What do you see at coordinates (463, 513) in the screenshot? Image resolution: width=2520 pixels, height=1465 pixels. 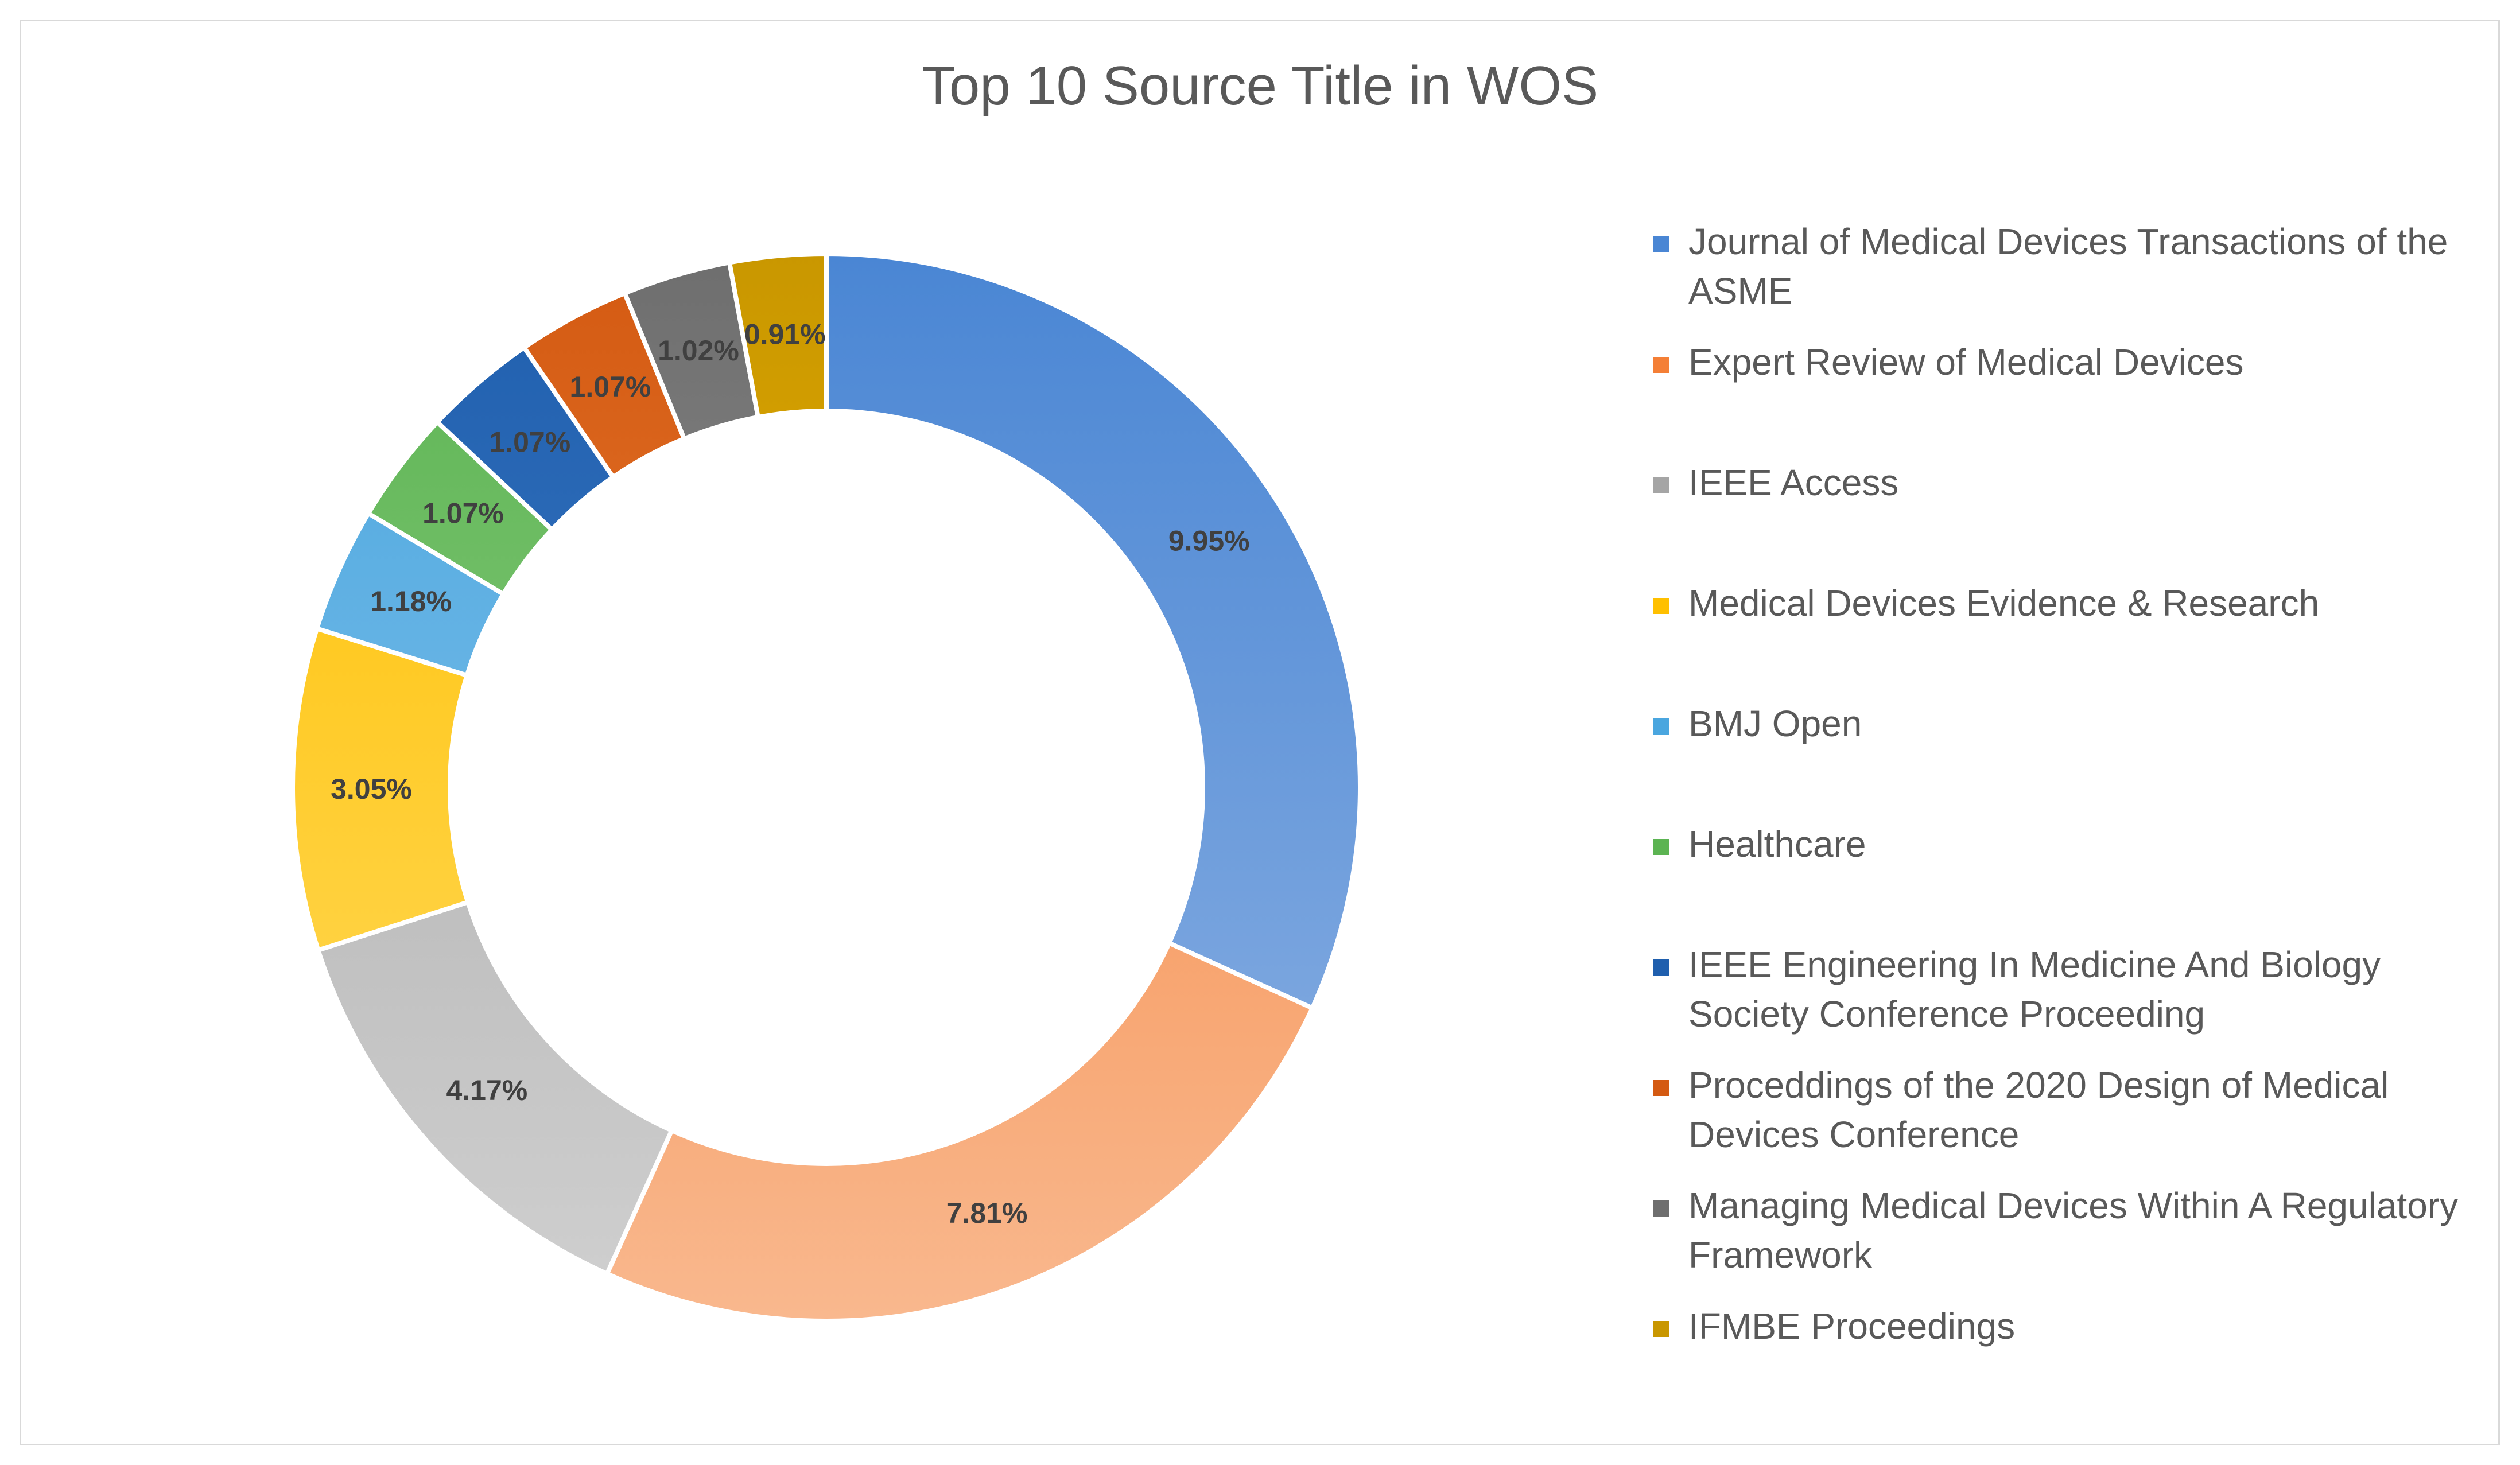 I see `data-label-6: 1.07%` at bounding box center [463, 513].